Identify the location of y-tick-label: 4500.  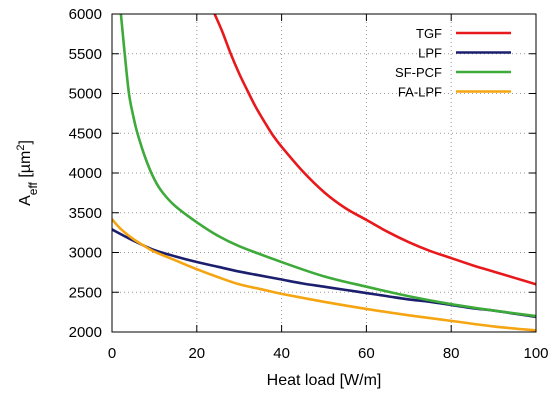
(85, 133).